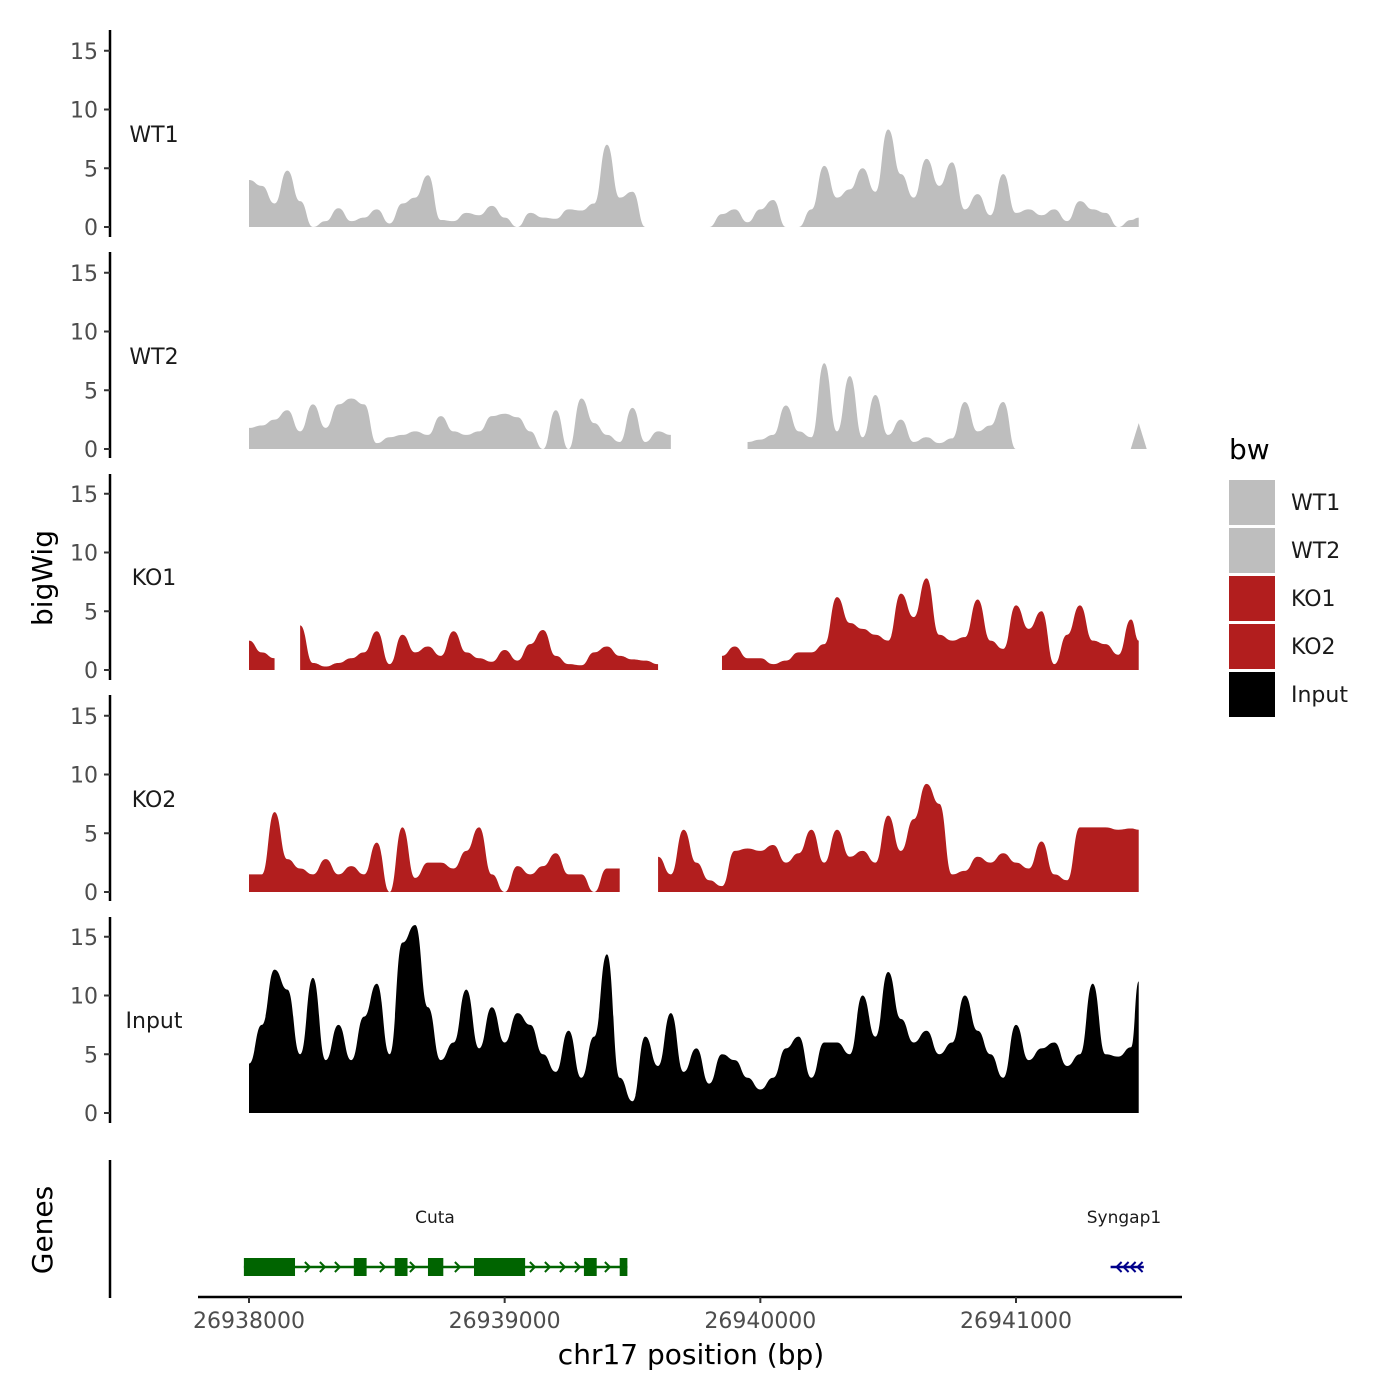 The image size is (1400, 1400). Describe the element at coordinates (1319, 695) in the screenshot. I see `legend-label: Input` at that location.